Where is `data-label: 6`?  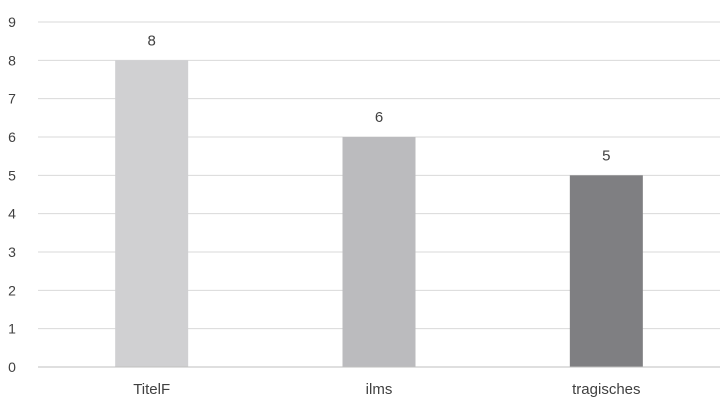
data-label: 6 is located at coordinates (379, 117).